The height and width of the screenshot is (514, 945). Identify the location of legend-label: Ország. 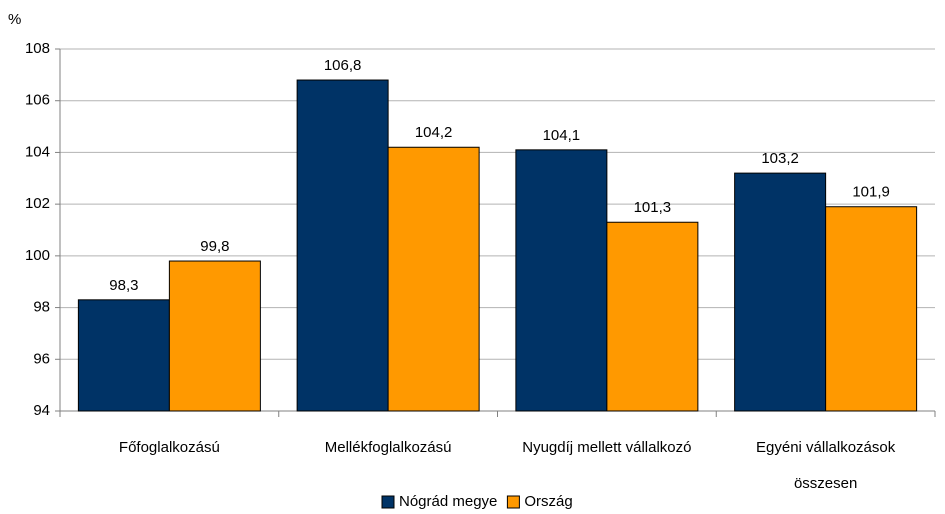
(548, 501).